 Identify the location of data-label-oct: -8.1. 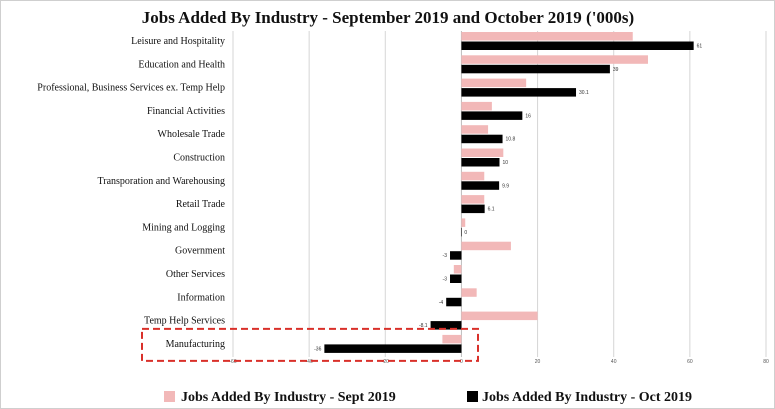
(423, 326).